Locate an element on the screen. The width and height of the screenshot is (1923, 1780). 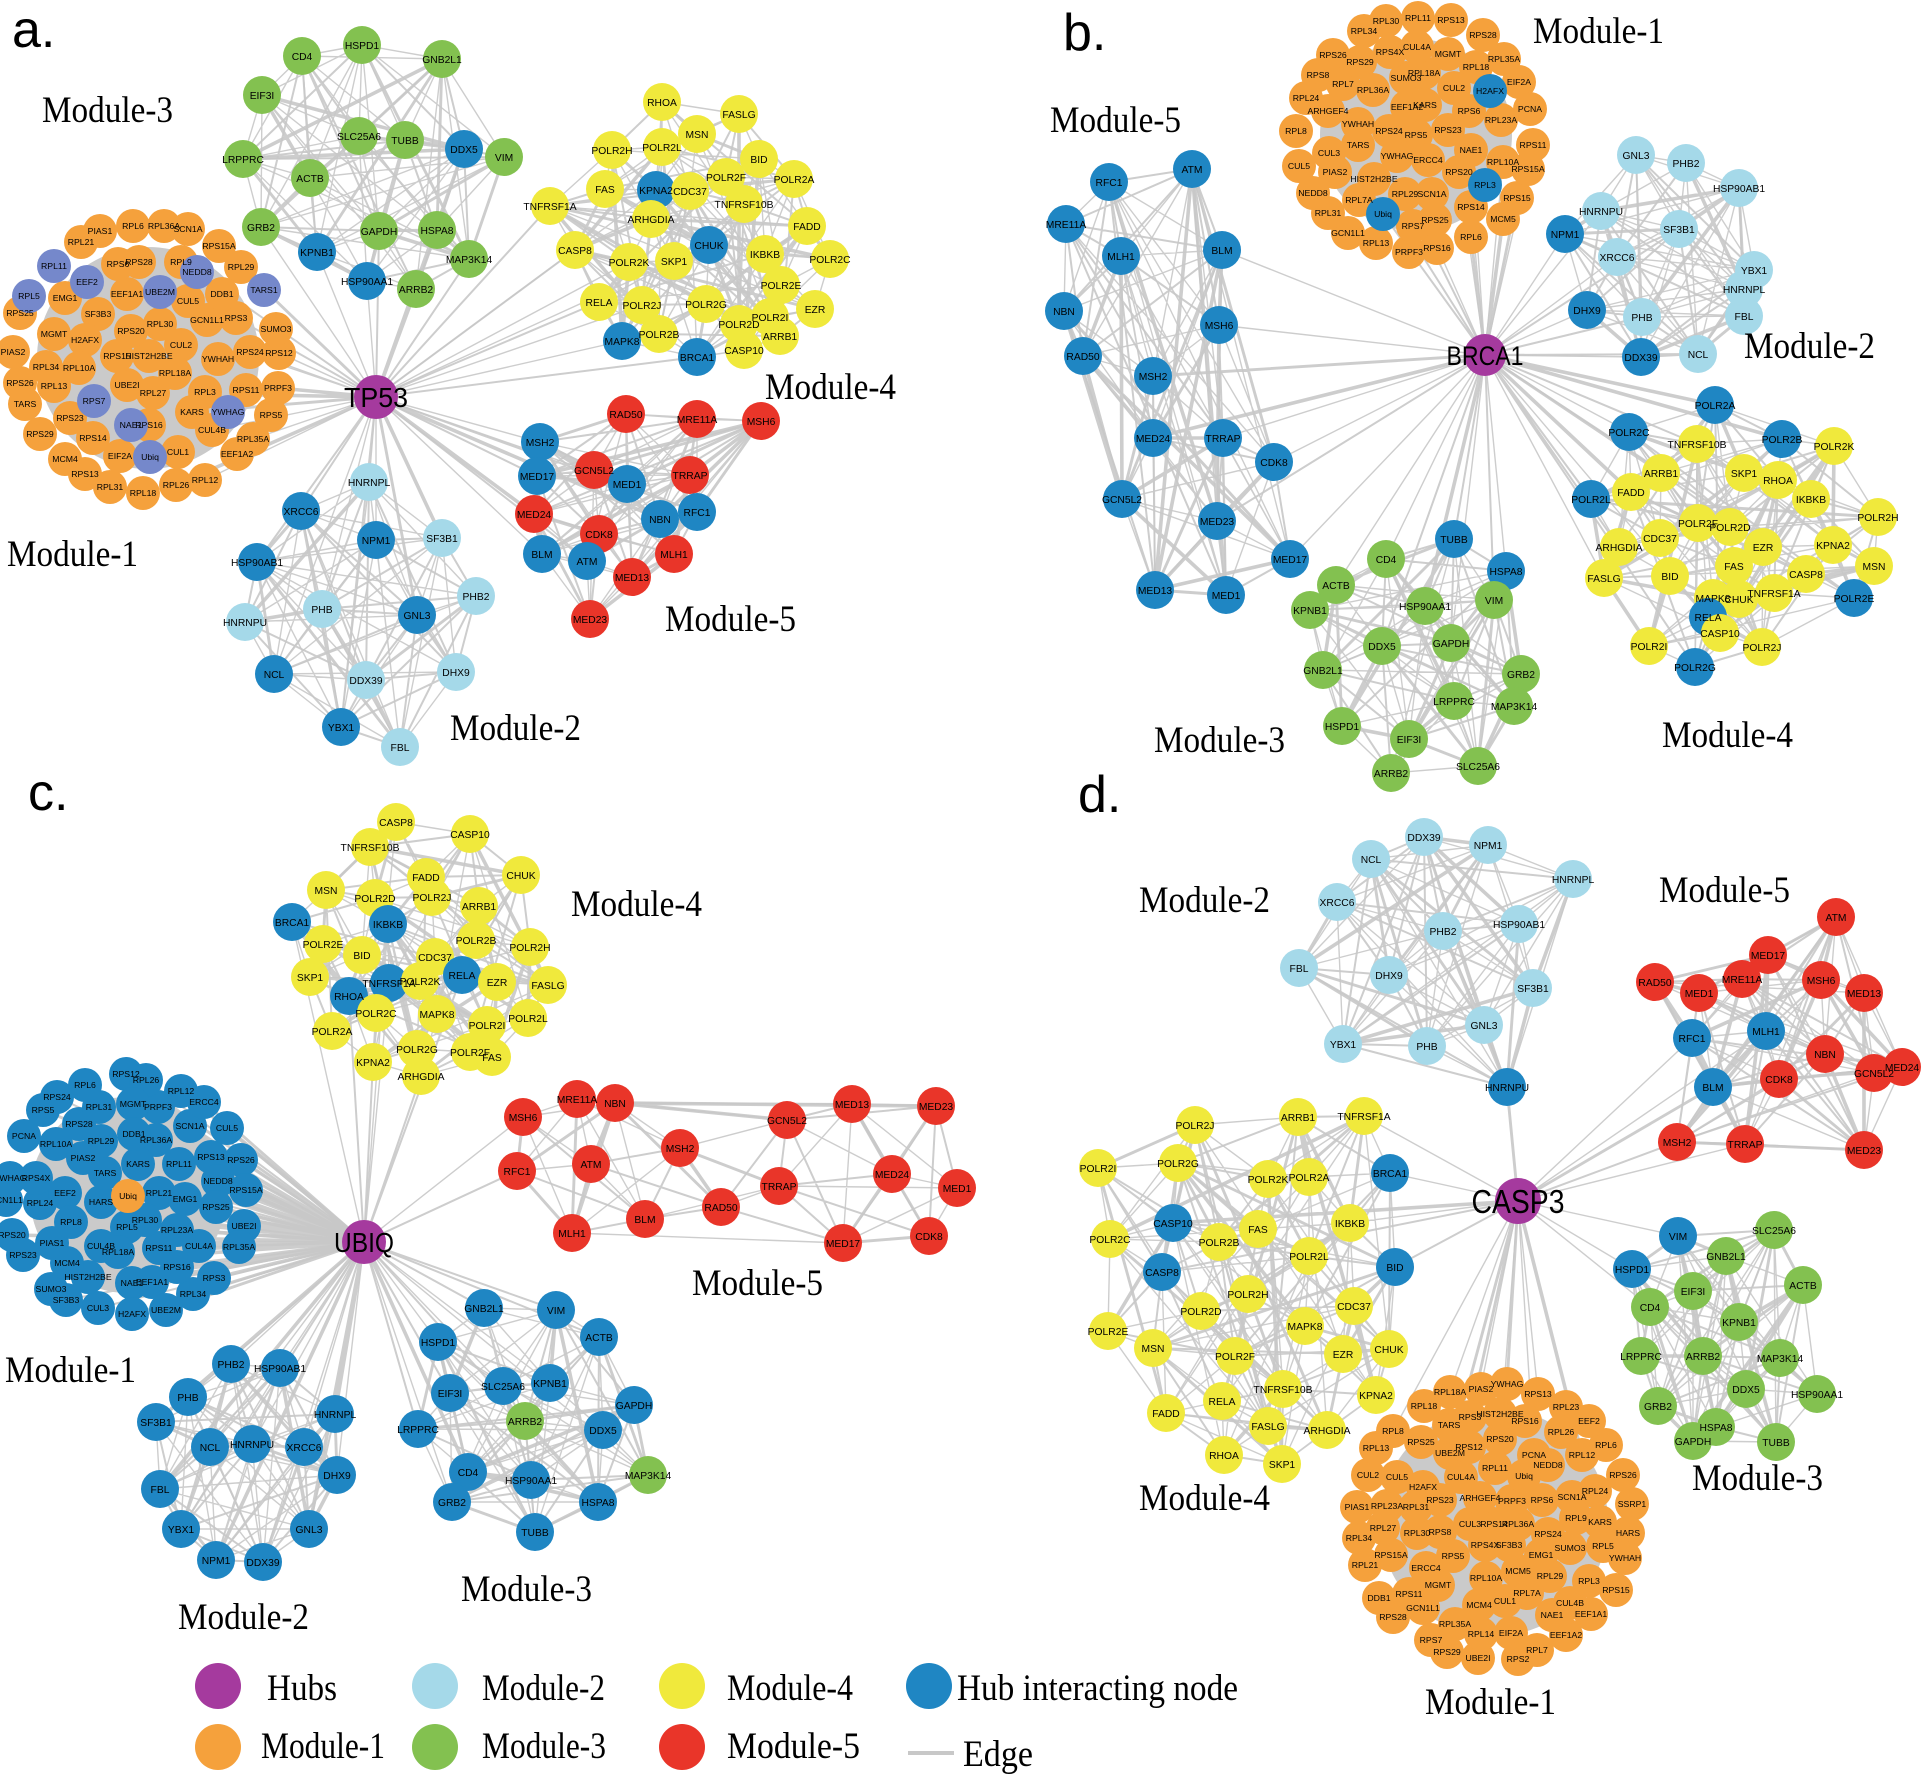
svg-text: RPS14 is located at coordinates (1471, 207).